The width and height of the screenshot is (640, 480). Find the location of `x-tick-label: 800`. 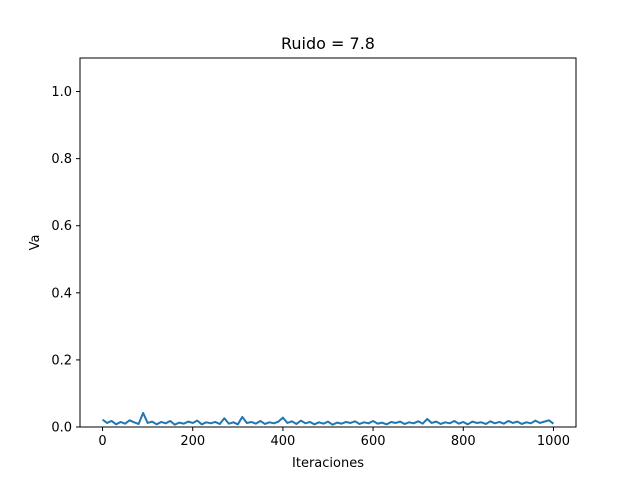

x-tick-label: 800 is located at coordinates (463, 441).